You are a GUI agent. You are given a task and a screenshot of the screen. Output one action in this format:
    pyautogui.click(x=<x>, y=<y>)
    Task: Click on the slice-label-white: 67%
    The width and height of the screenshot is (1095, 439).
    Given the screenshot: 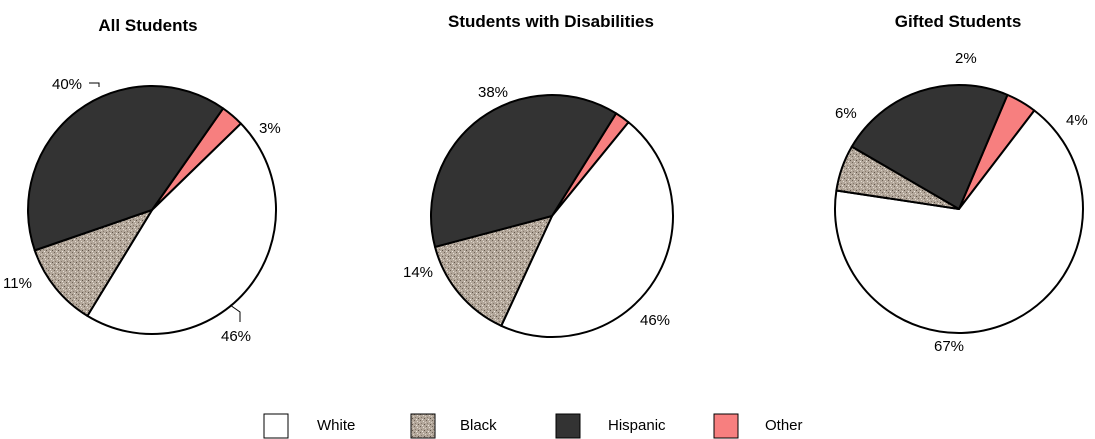 What is the action you would take?
    pyautogui.click(x=949, y=346)
    